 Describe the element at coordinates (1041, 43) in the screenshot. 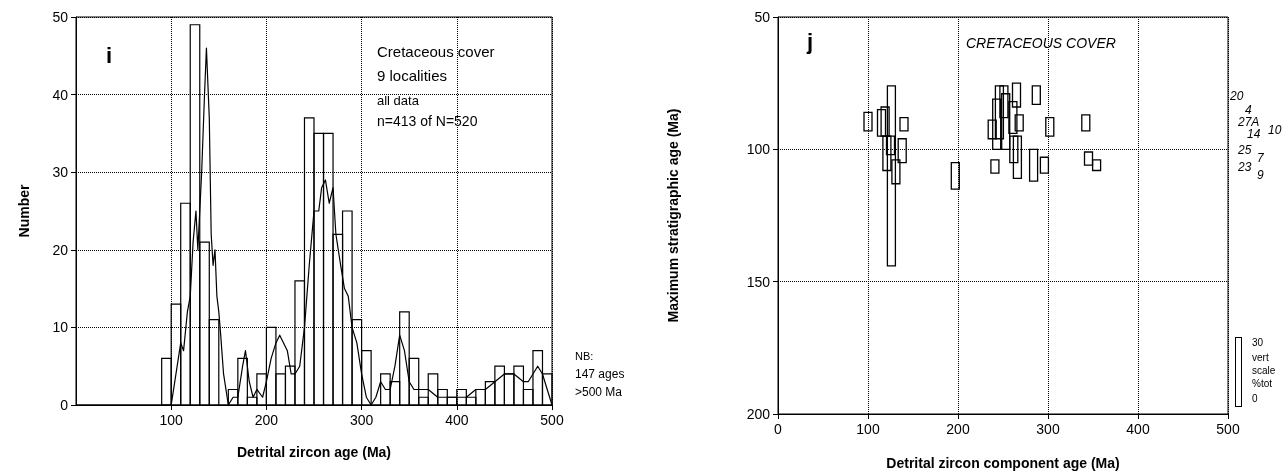

I see `annotation: CRETACEOUS COVER` at that location.